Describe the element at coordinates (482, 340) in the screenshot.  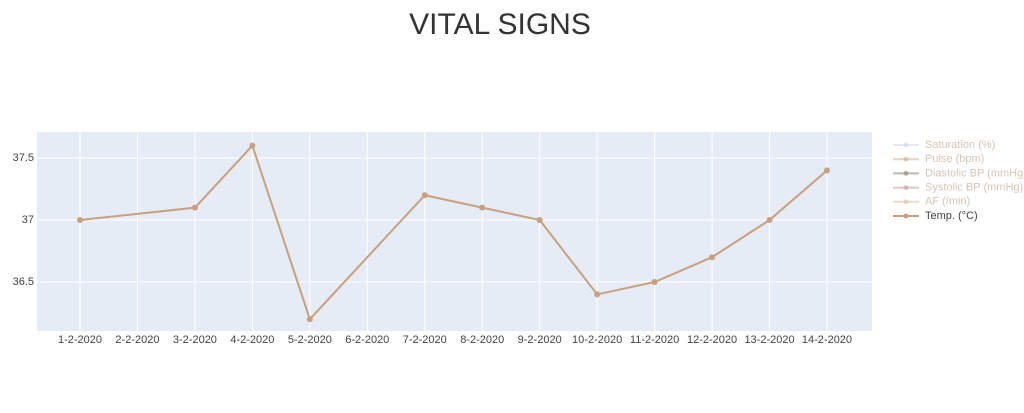
I see `x-tick-label: 8-2-2020` at that location.